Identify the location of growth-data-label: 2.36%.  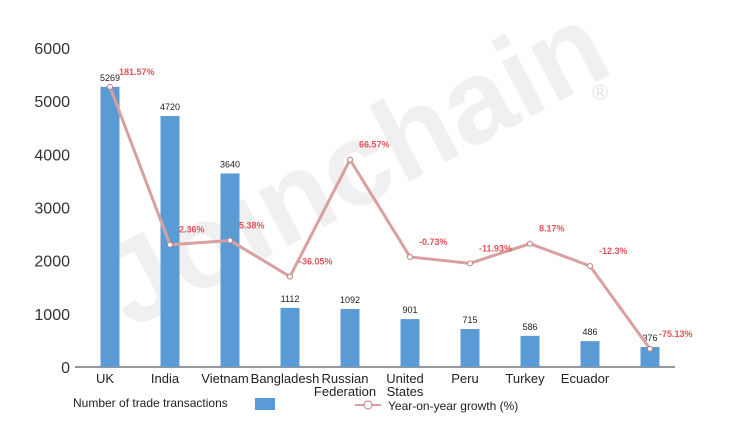
(192, 230).